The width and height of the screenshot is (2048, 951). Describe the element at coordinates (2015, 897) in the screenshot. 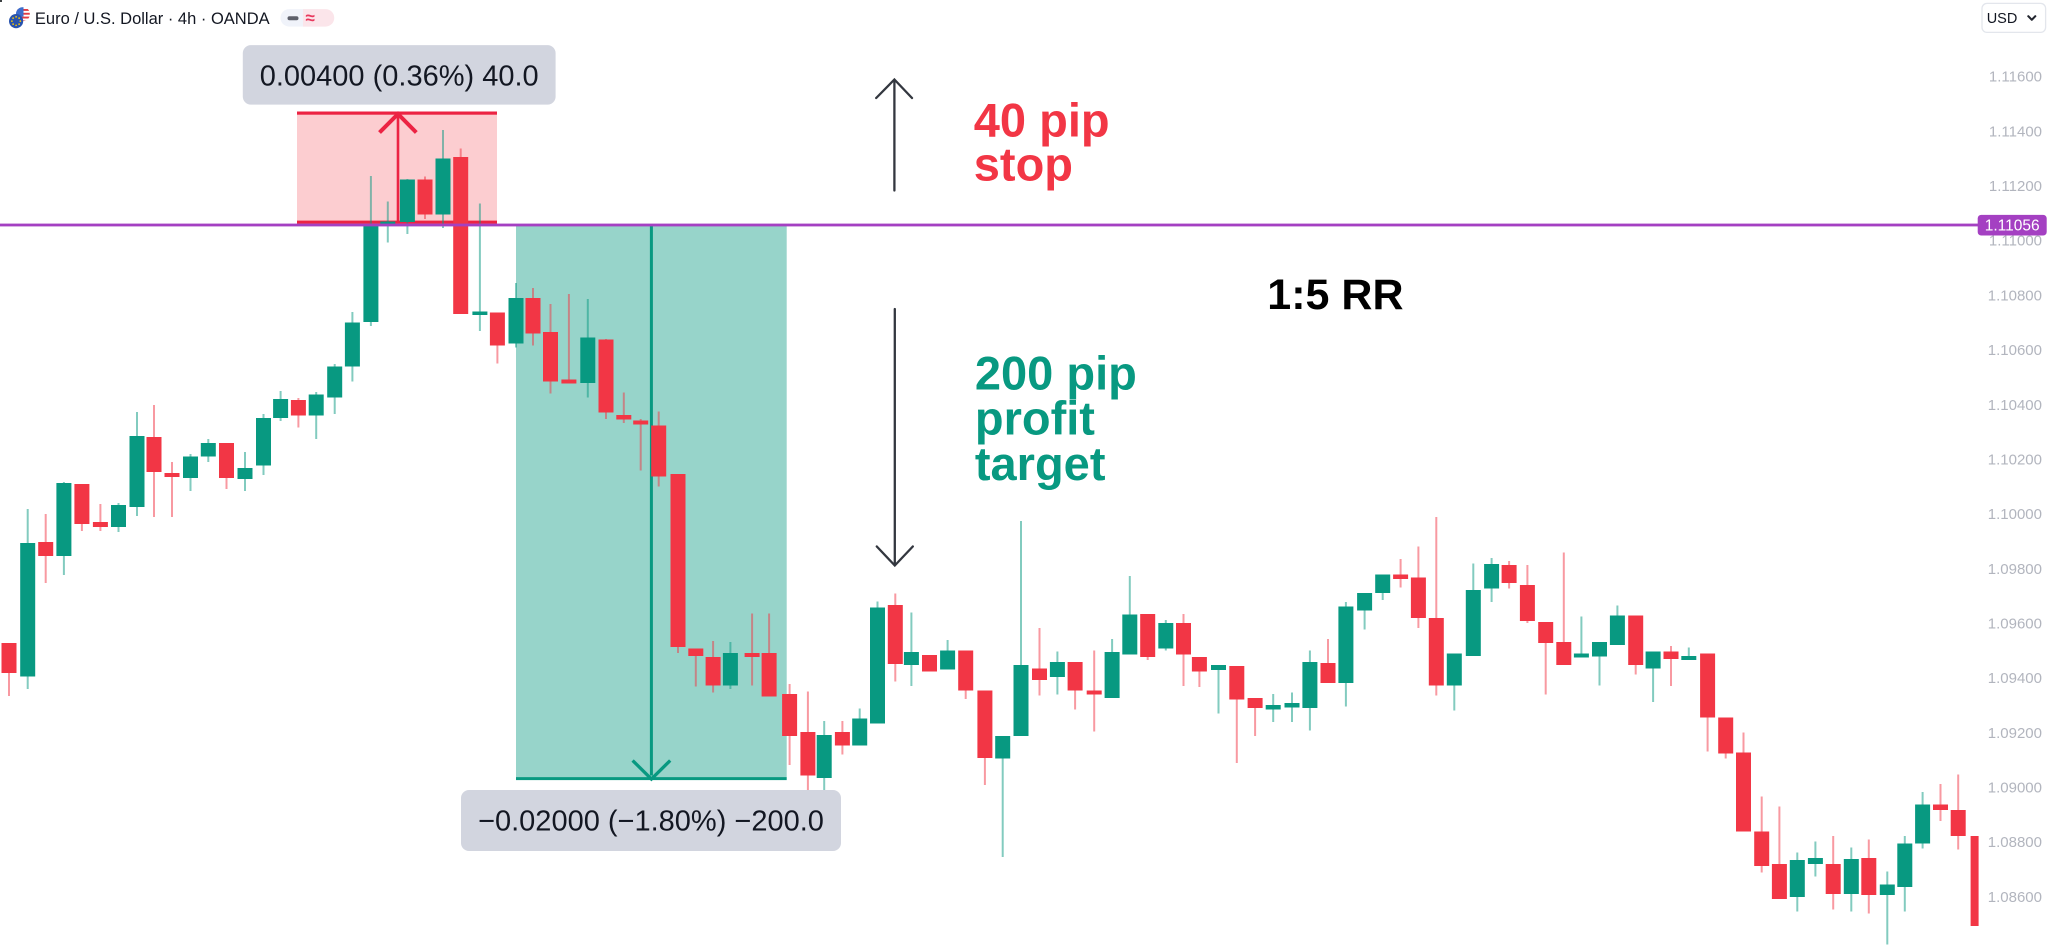

I see `svg-text: 1.08600` at that location.